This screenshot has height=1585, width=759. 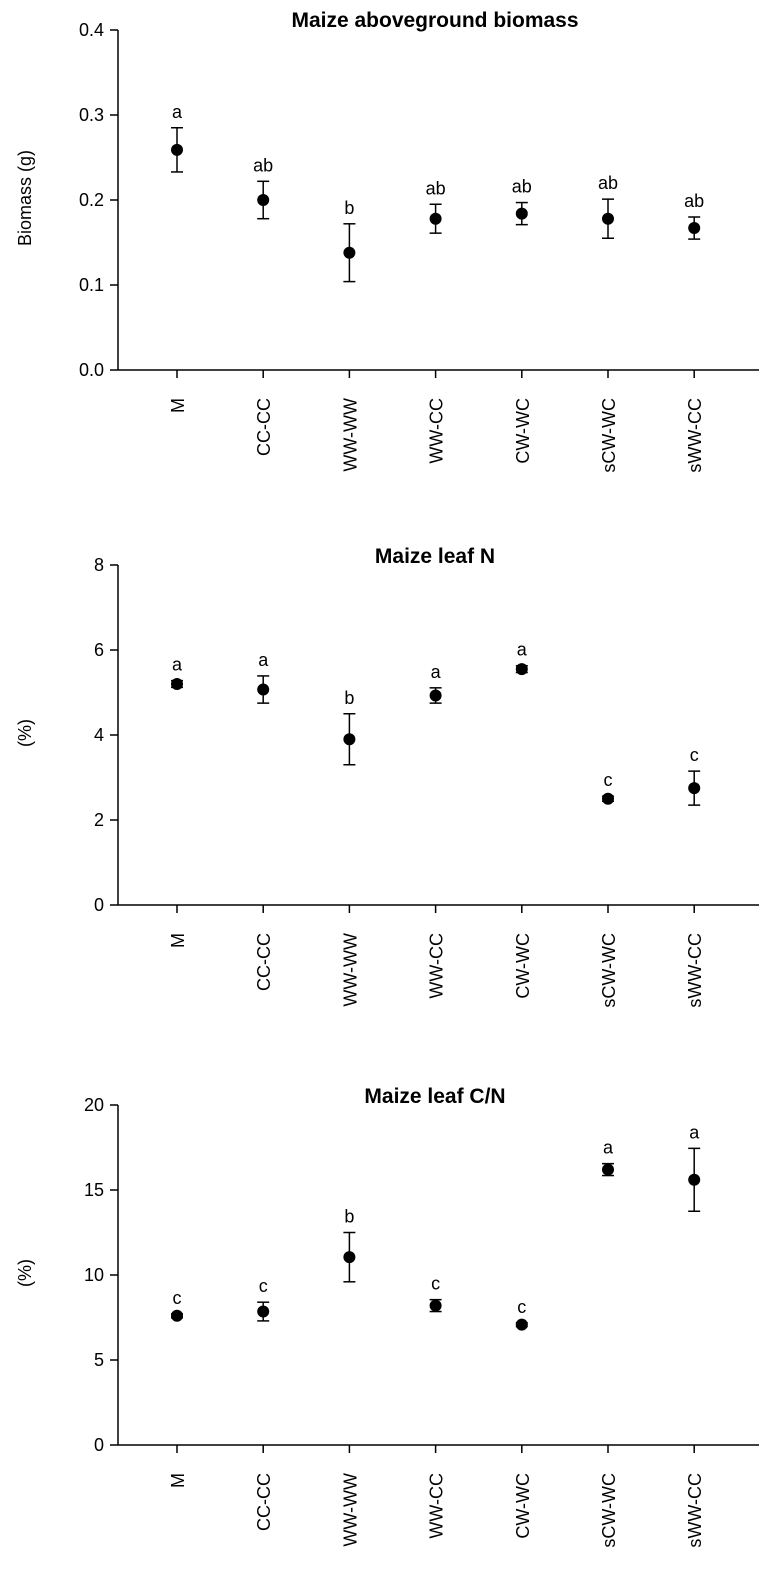 I want to click on y-tick-label: 4, so click(x=99, y=735).